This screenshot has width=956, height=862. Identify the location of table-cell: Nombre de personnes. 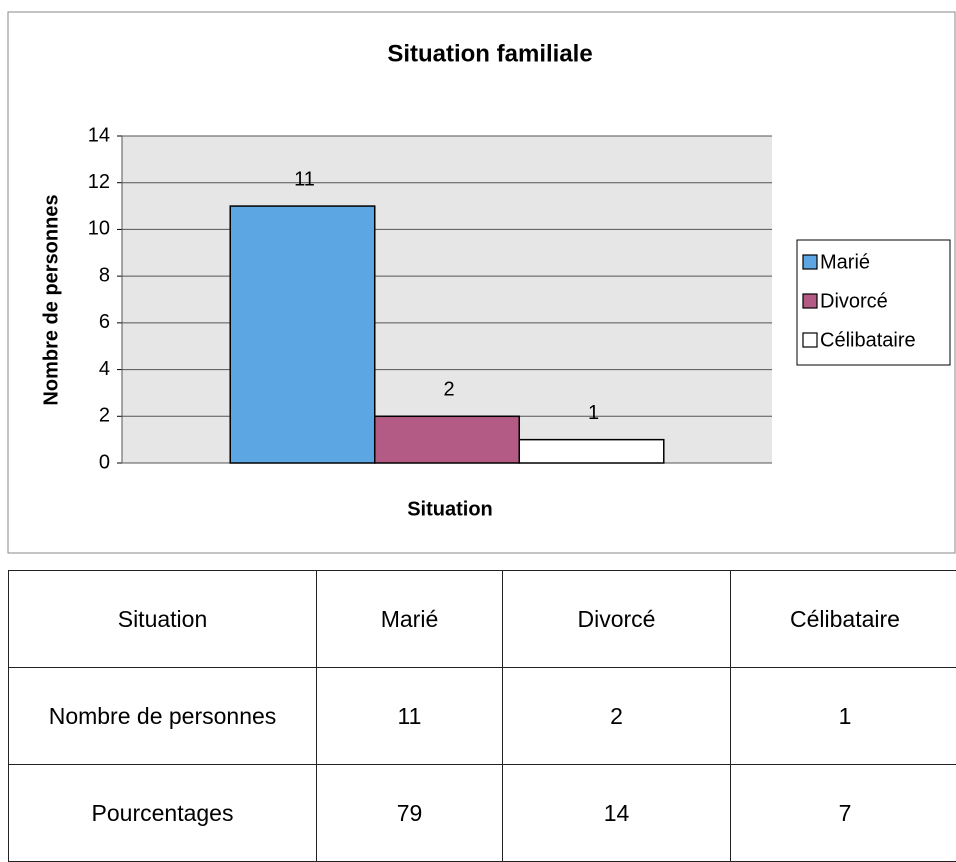
(163, 716).